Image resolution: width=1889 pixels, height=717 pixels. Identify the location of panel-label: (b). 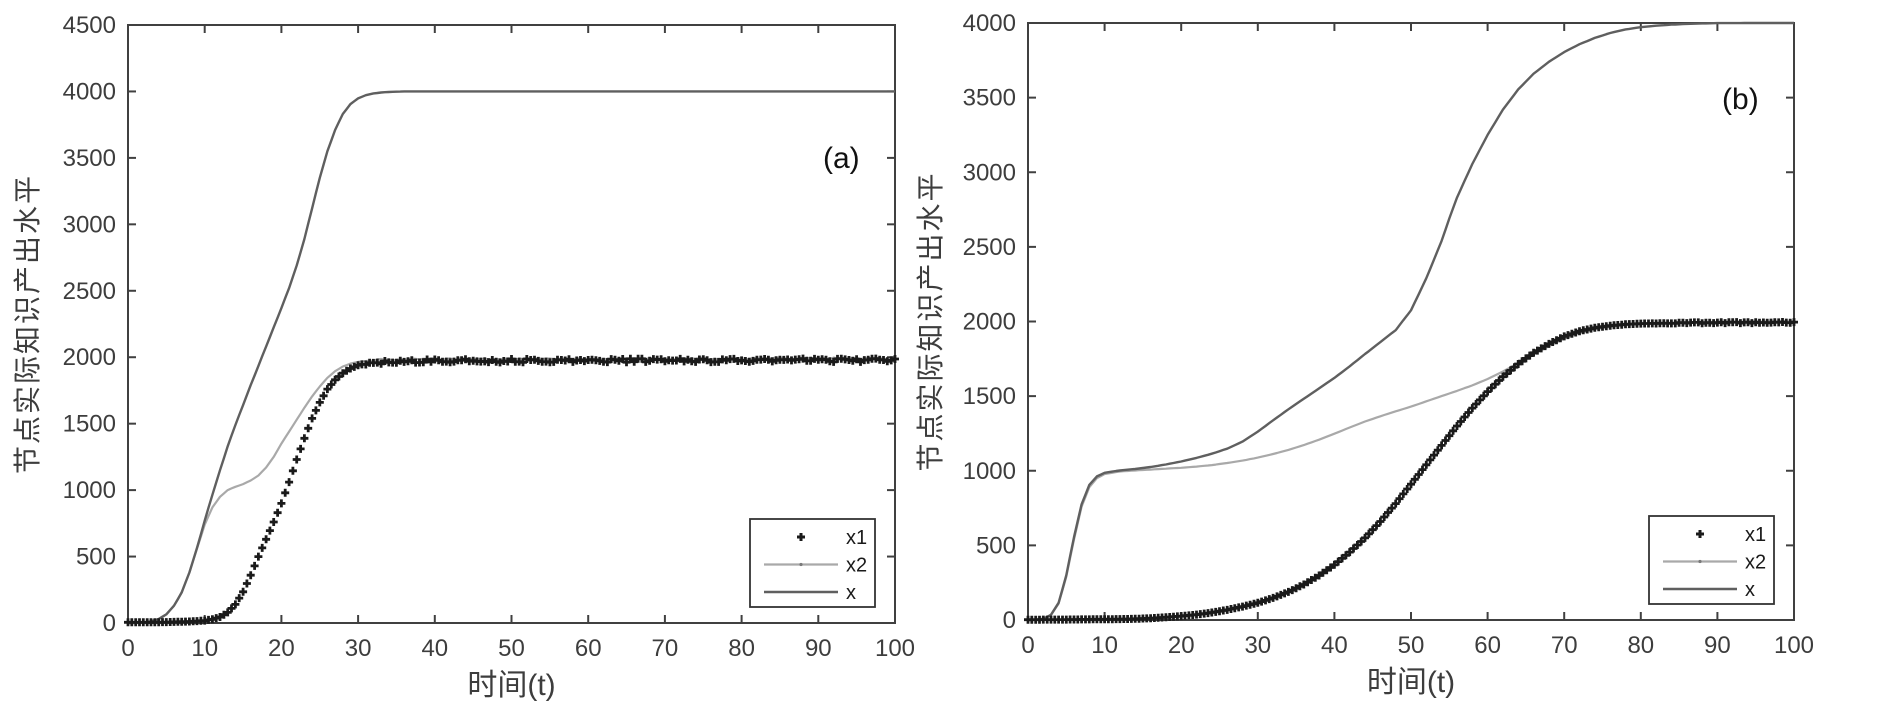
(1740, 99).